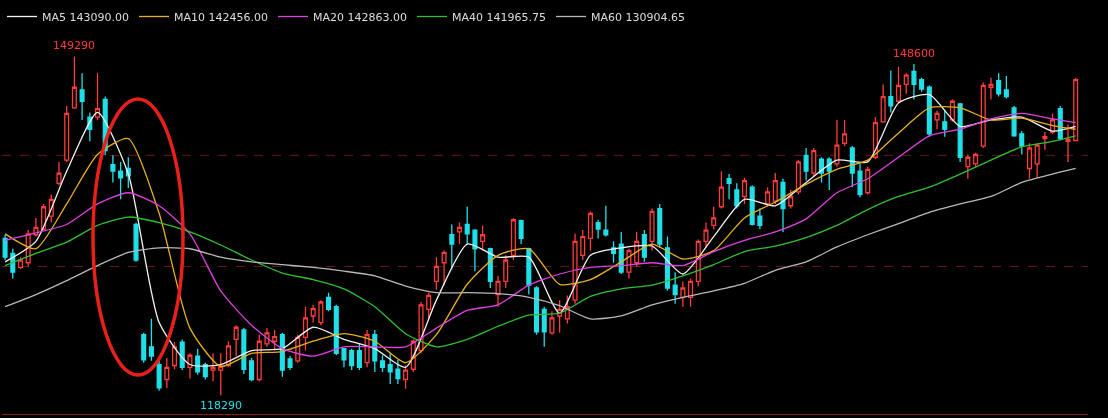  I want to click on legend-label: MA40 141965.75, so click(499, 17).